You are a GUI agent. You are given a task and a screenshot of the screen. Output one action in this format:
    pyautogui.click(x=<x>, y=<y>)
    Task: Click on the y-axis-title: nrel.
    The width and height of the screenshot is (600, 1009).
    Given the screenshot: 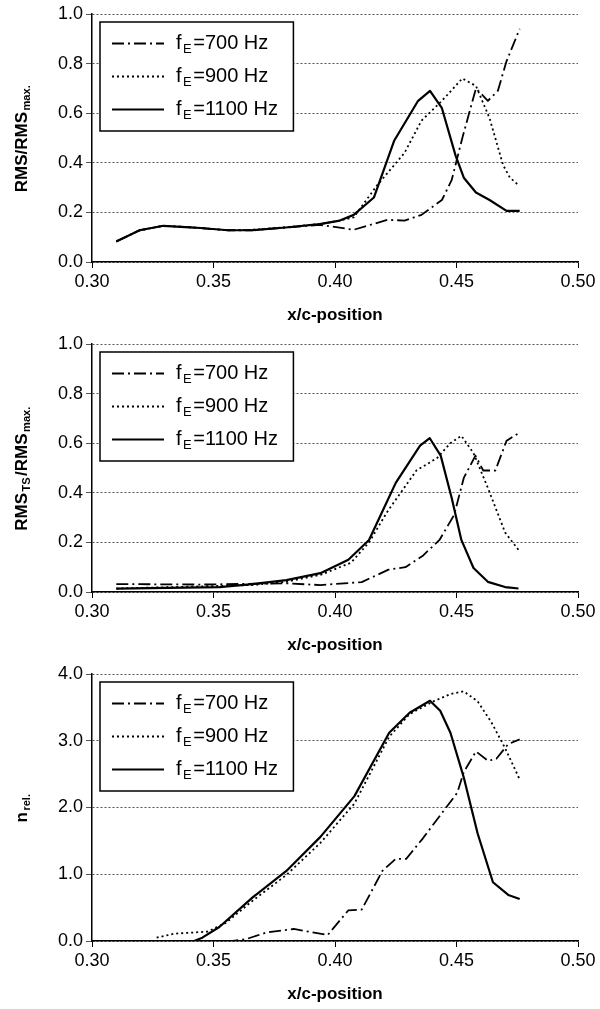 What is the action you would take?
    pyautogui.click(x=22, y=808)
    